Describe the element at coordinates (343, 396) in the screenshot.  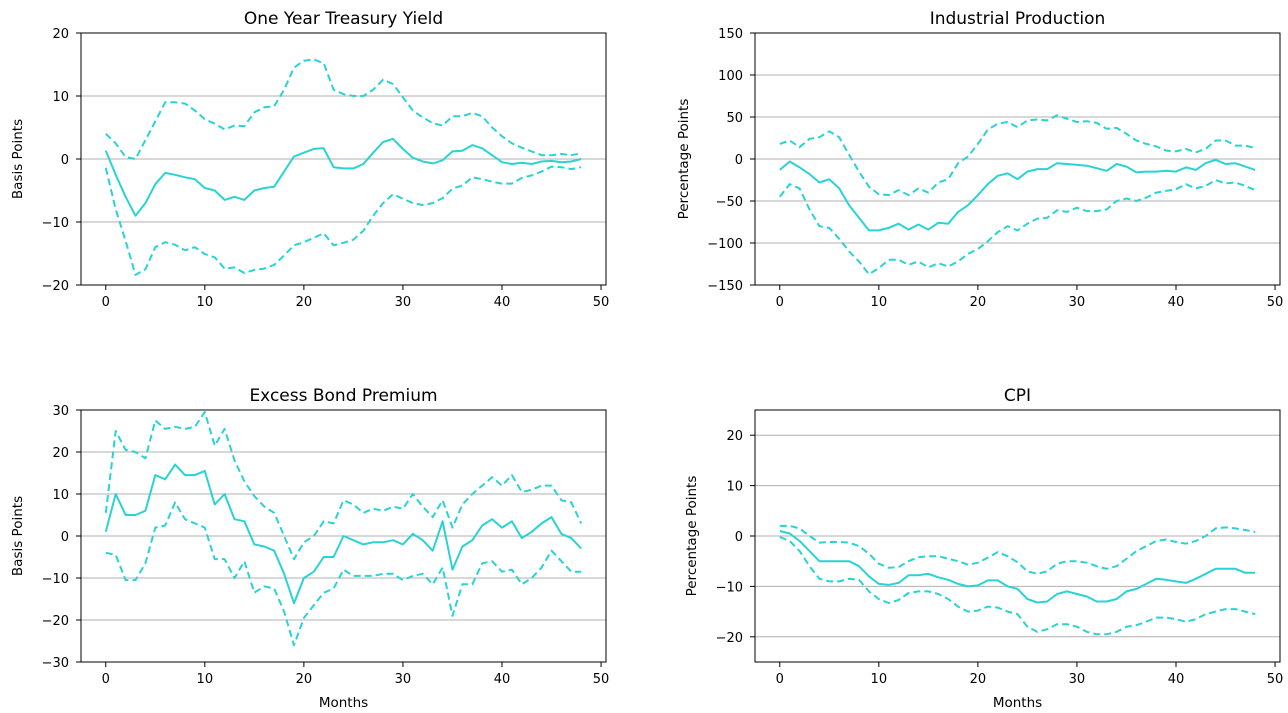
I see `chart-title: Excess Bond Premium` at that location.